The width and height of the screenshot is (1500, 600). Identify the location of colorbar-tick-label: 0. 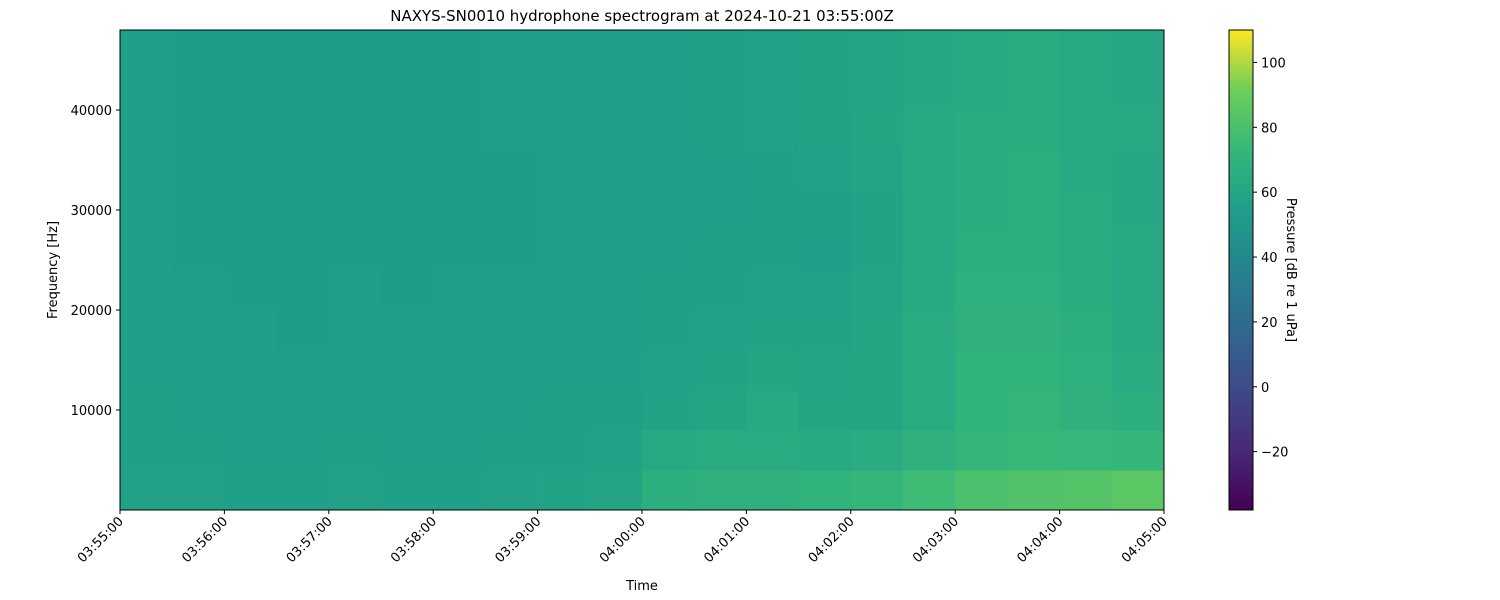
(1265, 388).